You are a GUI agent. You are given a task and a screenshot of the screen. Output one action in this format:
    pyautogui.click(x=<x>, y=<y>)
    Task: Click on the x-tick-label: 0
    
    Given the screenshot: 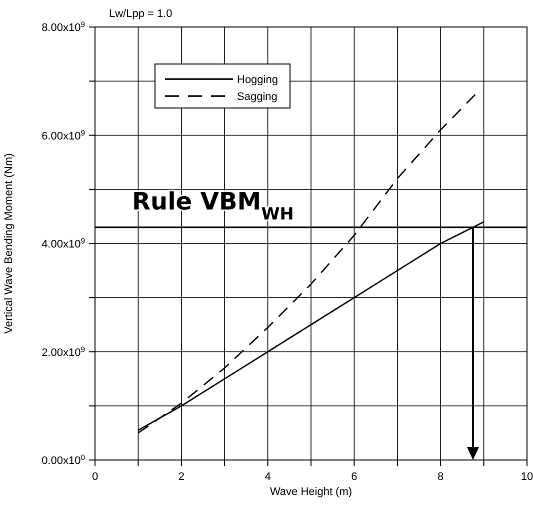 What is the action you would take?
    pyautogui.click(x=95, y=477)
    